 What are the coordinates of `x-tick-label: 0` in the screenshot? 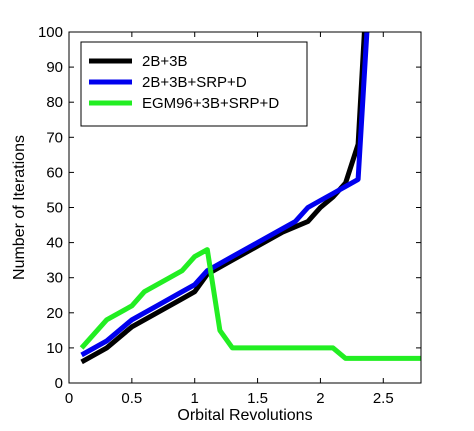 It's located at (69, 398).